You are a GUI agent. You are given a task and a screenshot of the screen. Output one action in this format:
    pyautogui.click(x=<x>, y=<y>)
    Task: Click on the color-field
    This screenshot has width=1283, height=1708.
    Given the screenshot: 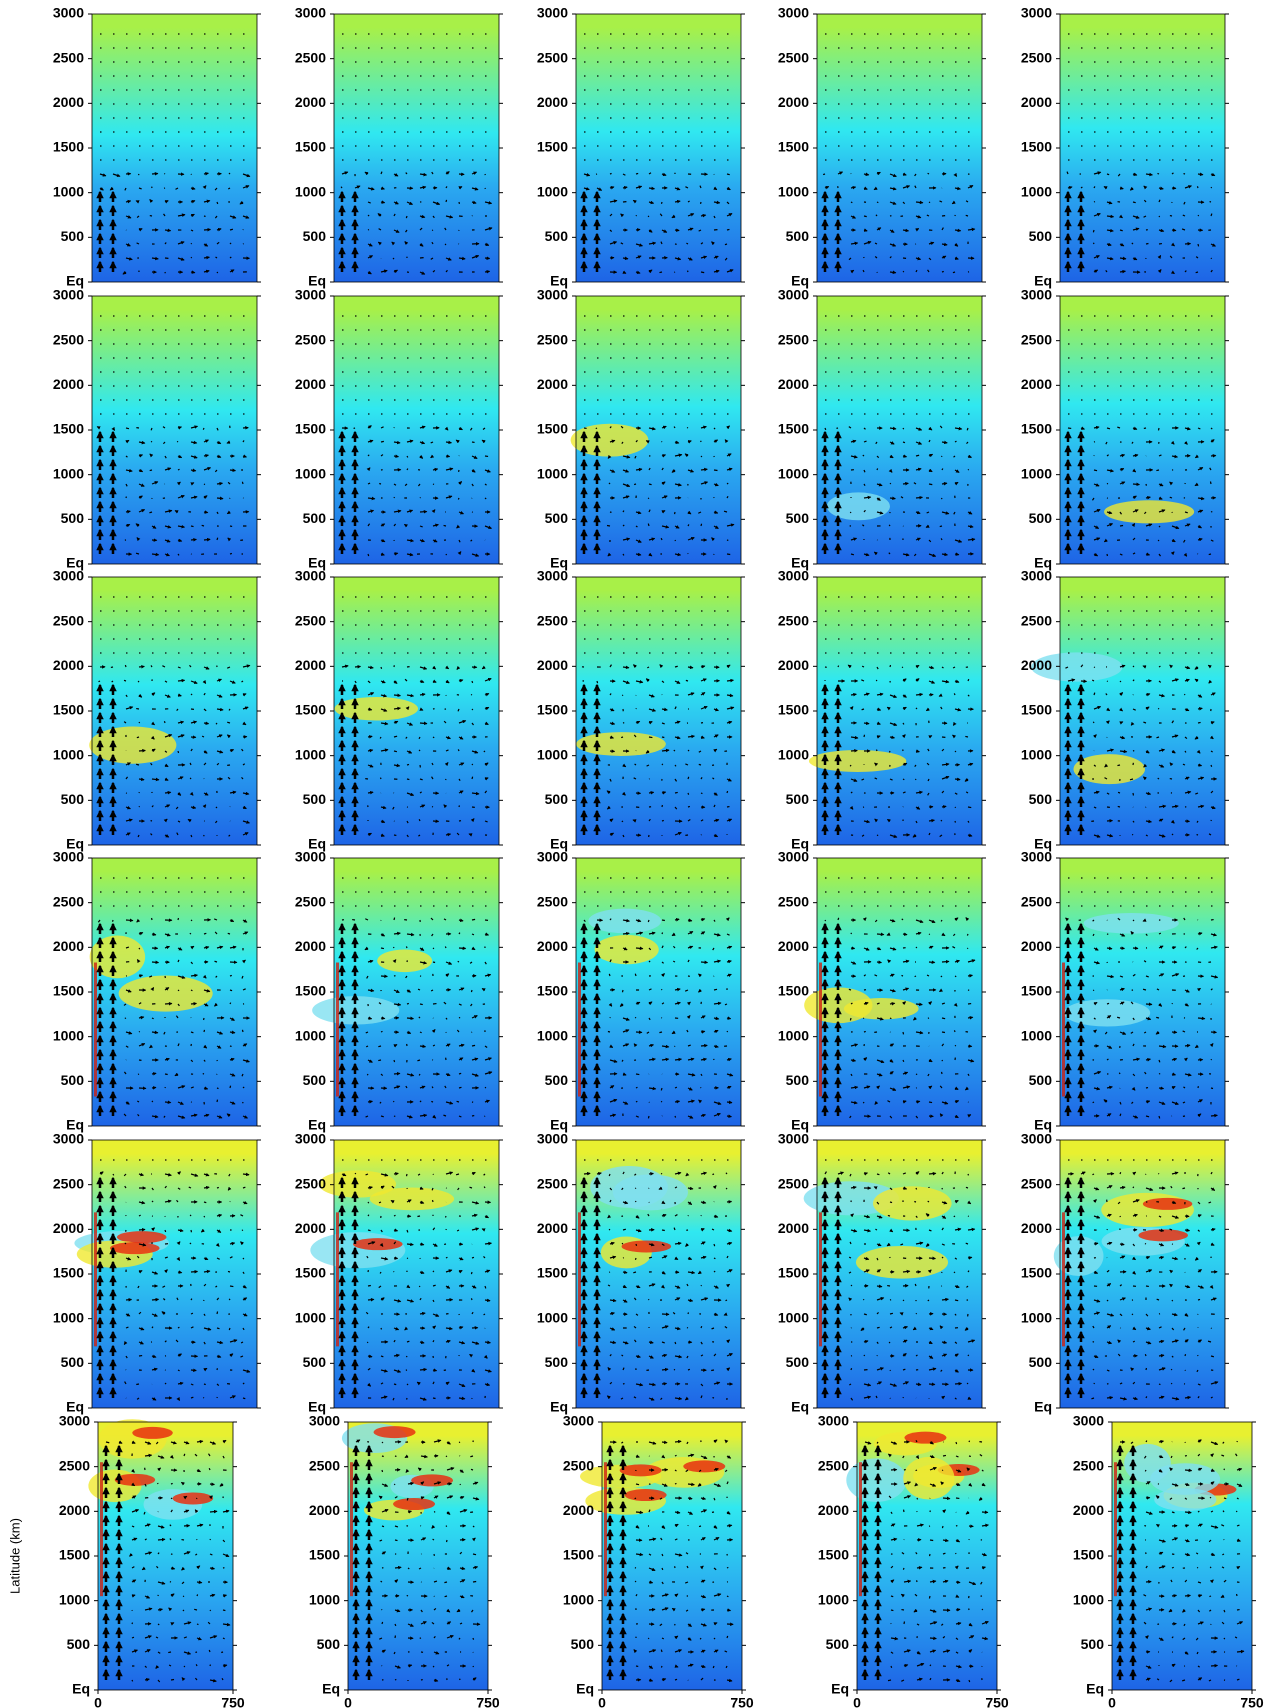 What is the action you would take?
    pyautogui.click(x=658, y=711)
    